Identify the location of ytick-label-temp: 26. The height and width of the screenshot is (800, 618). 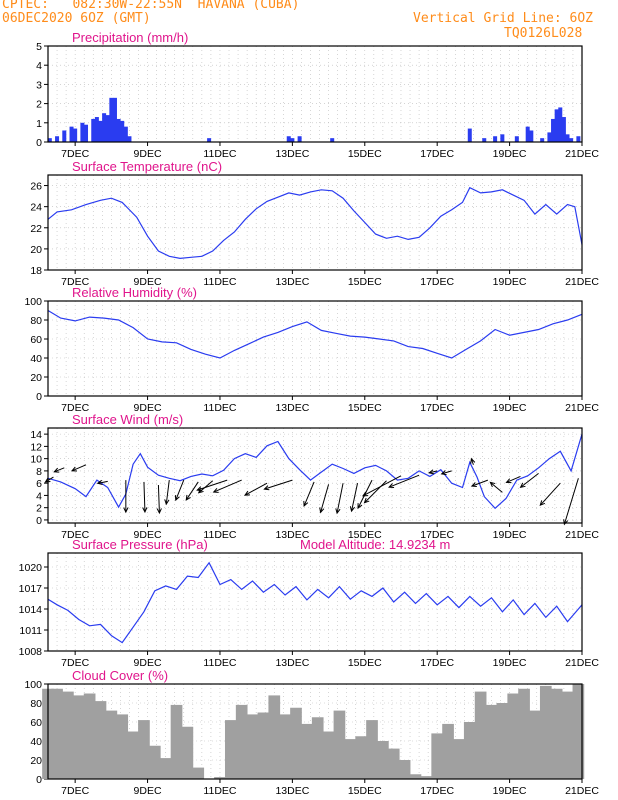
(36, 187).